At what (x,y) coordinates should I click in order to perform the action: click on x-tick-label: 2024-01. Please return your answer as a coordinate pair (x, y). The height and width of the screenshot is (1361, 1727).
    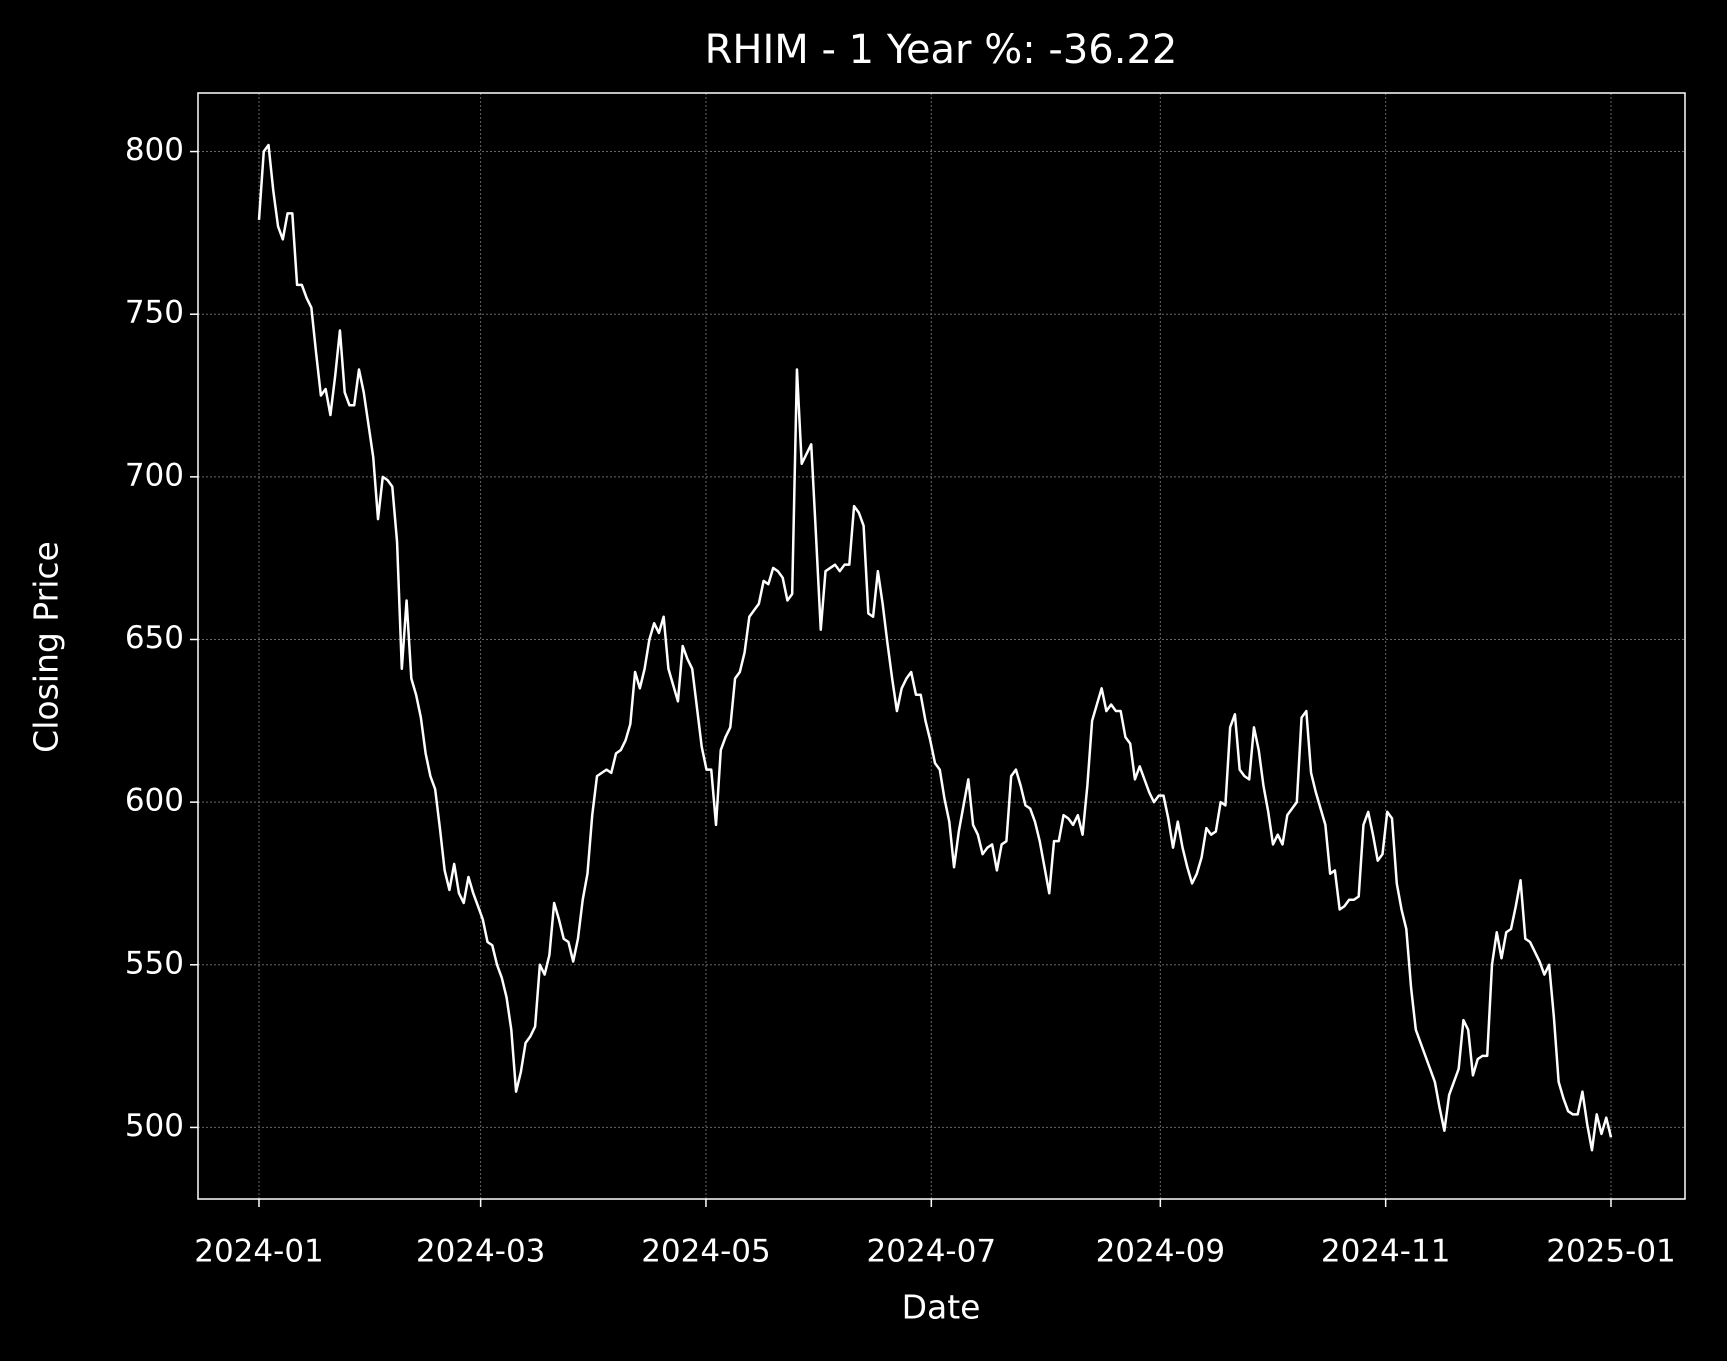
    Looking at the image, I should click on (259, 1252).